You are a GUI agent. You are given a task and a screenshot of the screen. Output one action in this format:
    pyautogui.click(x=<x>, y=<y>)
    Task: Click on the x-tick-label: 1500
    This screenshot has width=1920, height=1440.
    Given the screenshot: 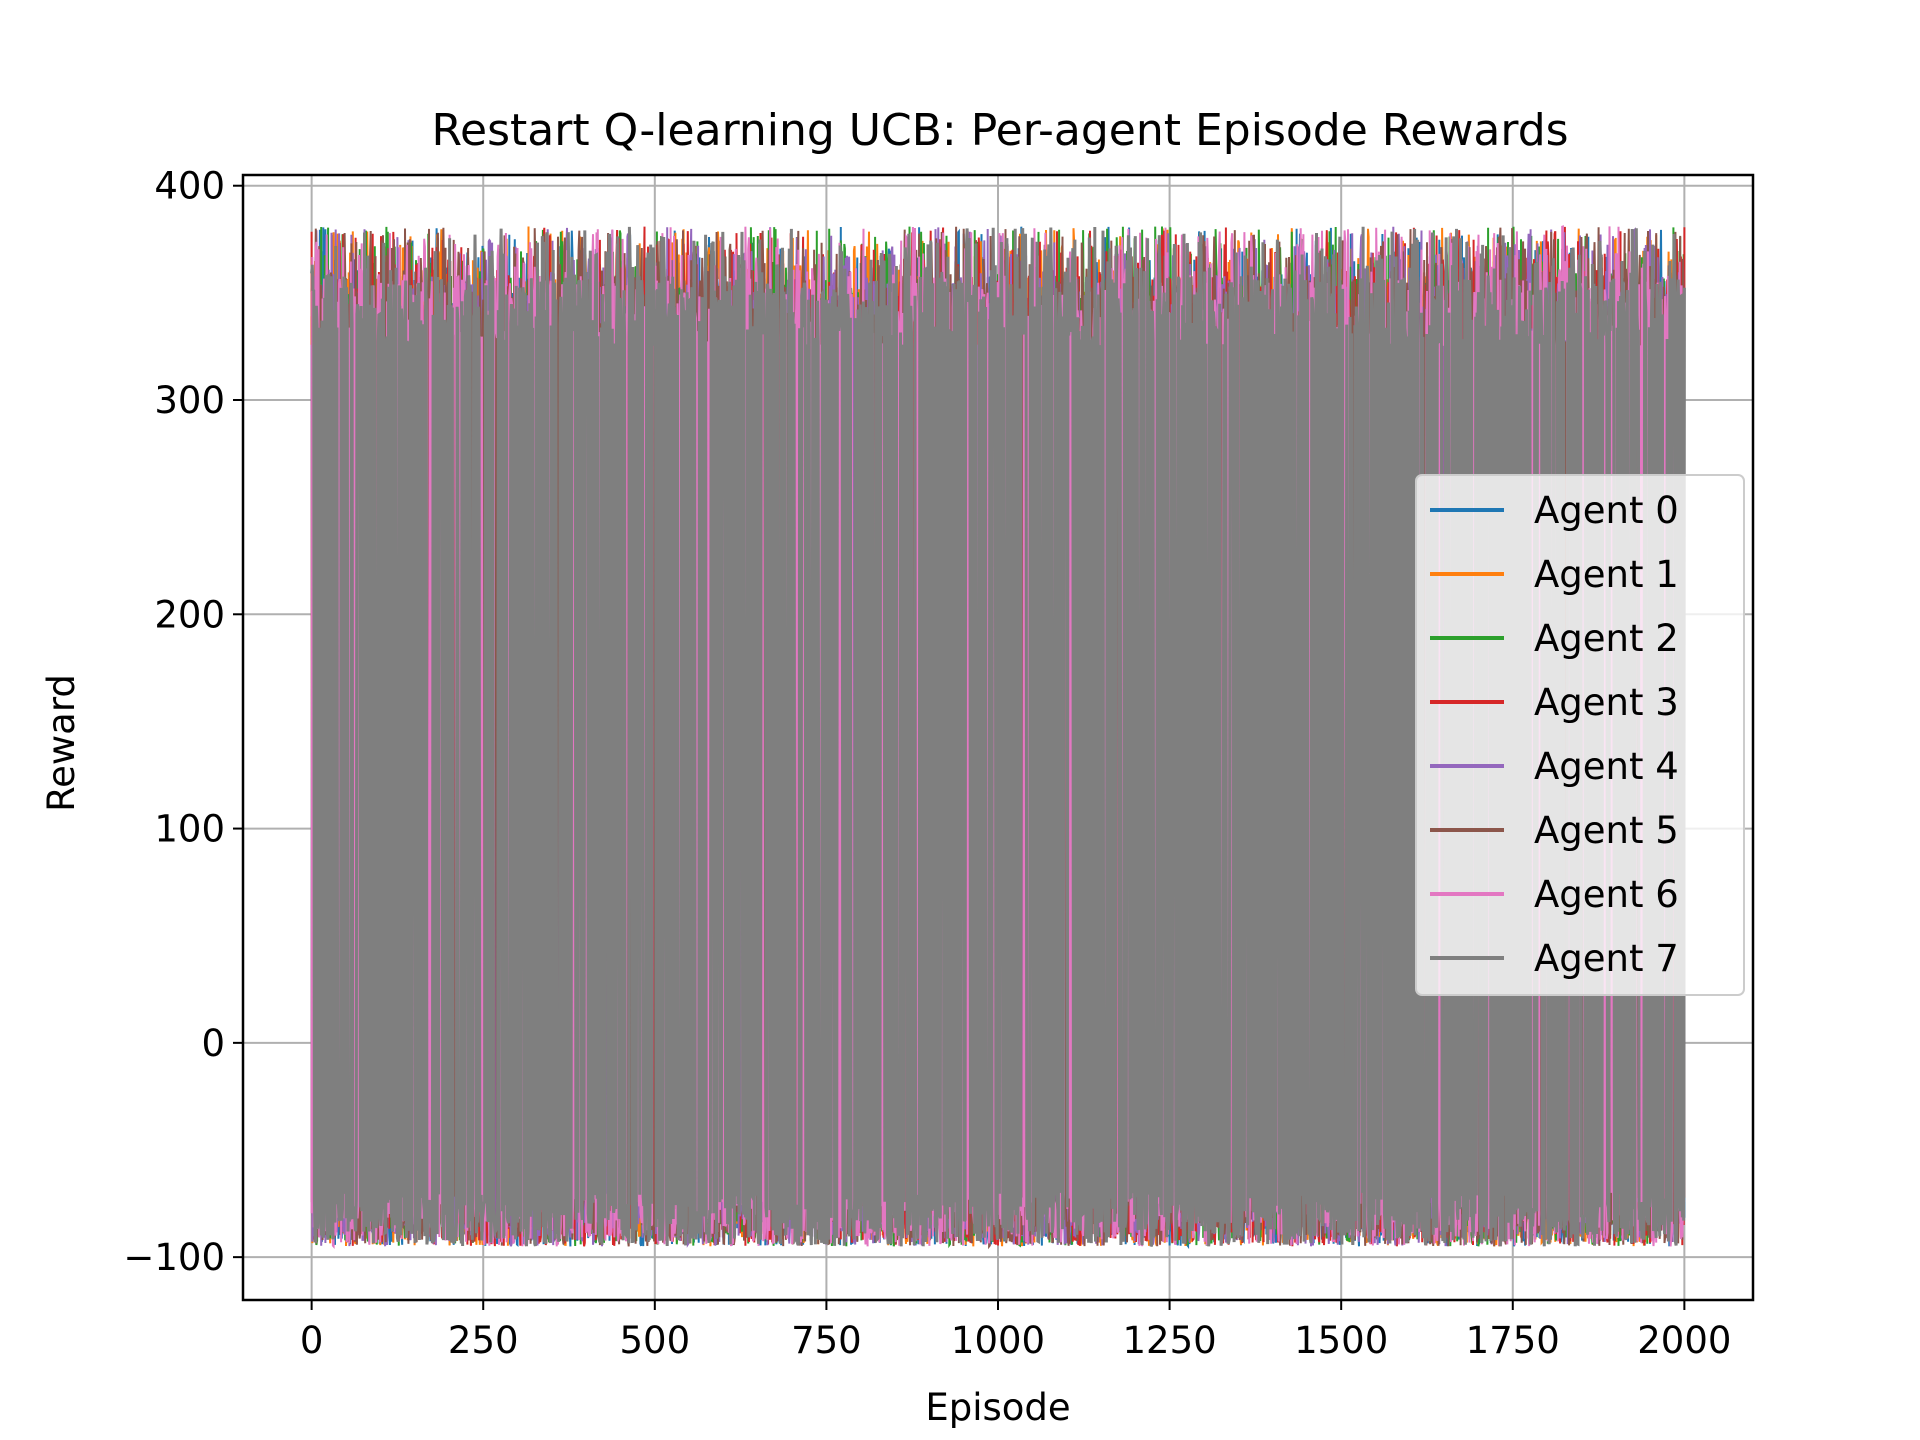 What is the action you would take?
    pyautogui.click(x=1341, y=1340)
    